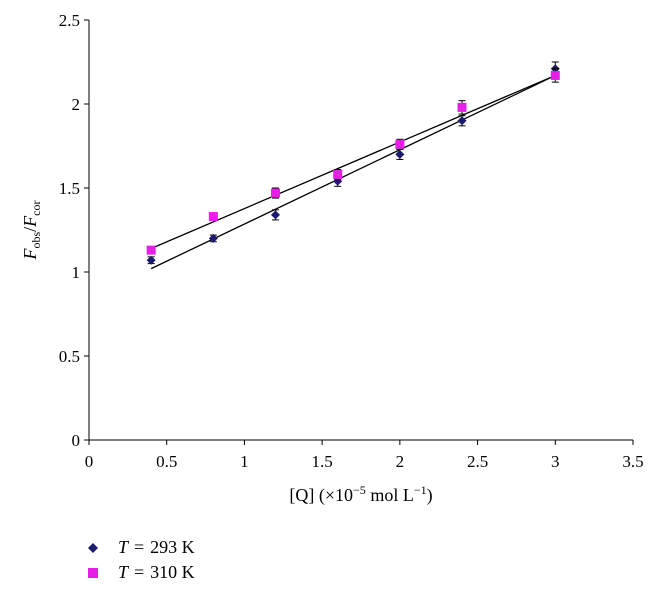  Describe the element at coordinates (360, 494) in the screenshot. I see `x-axis-title: [Q] (×10−5 mol L−1)` at that location.